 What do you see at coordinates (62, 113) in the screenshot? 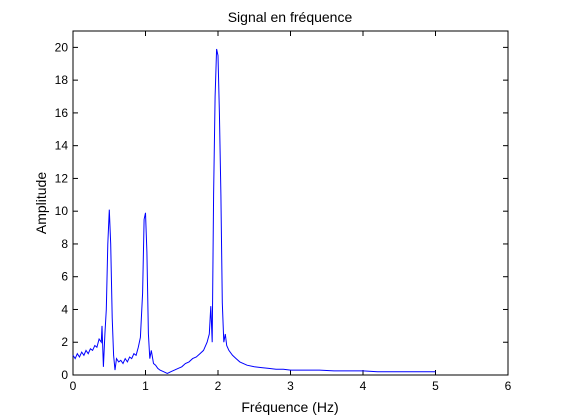
I see `y-tick-label: 16` at bounding box center [62, 113].